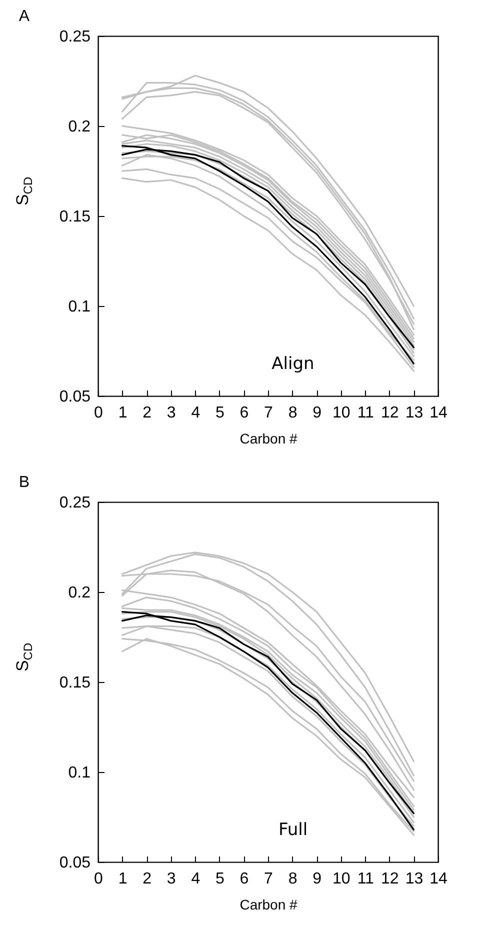  Describe the element at coordinates (293, 830) in the screenshot. I see `annotation: Full` at that location.